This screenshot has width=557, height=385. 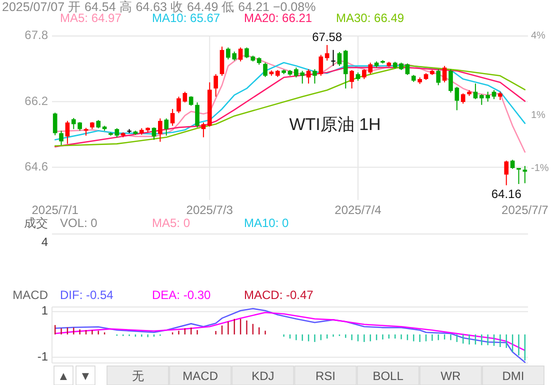 What do you see at coordinates (540, 168) in the screenshot?
I see `y2-tick-label: -1%` at bounding box center [540, 168].